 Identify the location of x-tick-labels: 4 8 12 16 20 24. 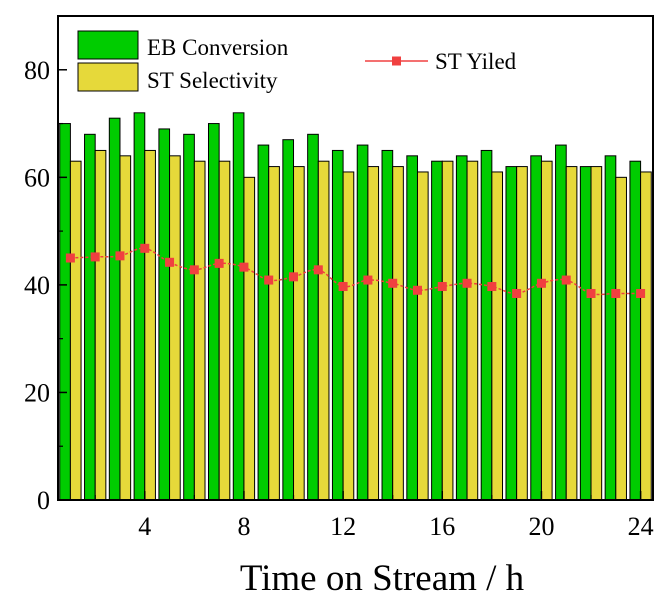
(395, 526).